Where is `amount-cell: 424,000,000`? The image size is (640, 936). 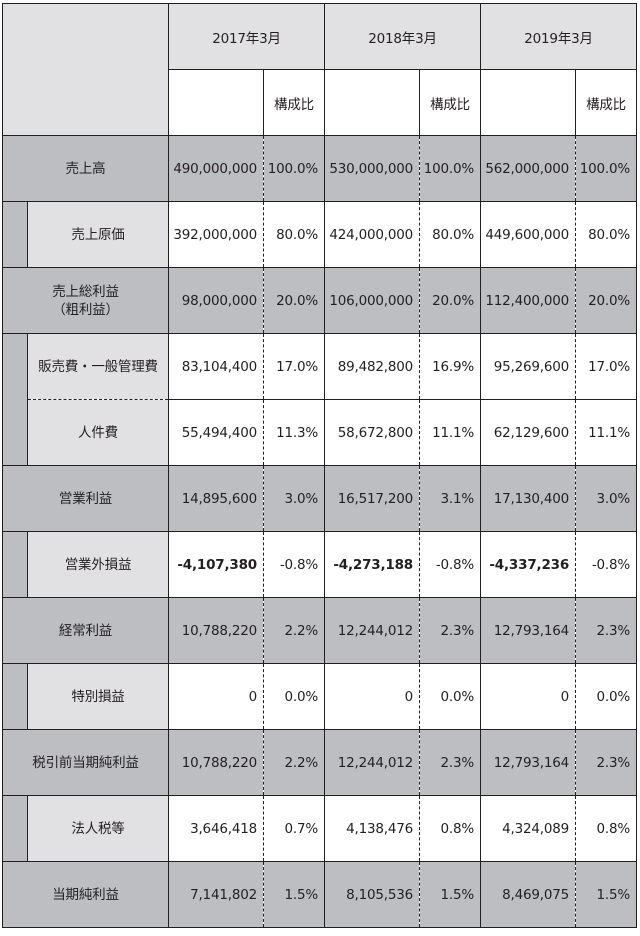
amount-cell: 424,000,000 is located at coordinates (372, 234).